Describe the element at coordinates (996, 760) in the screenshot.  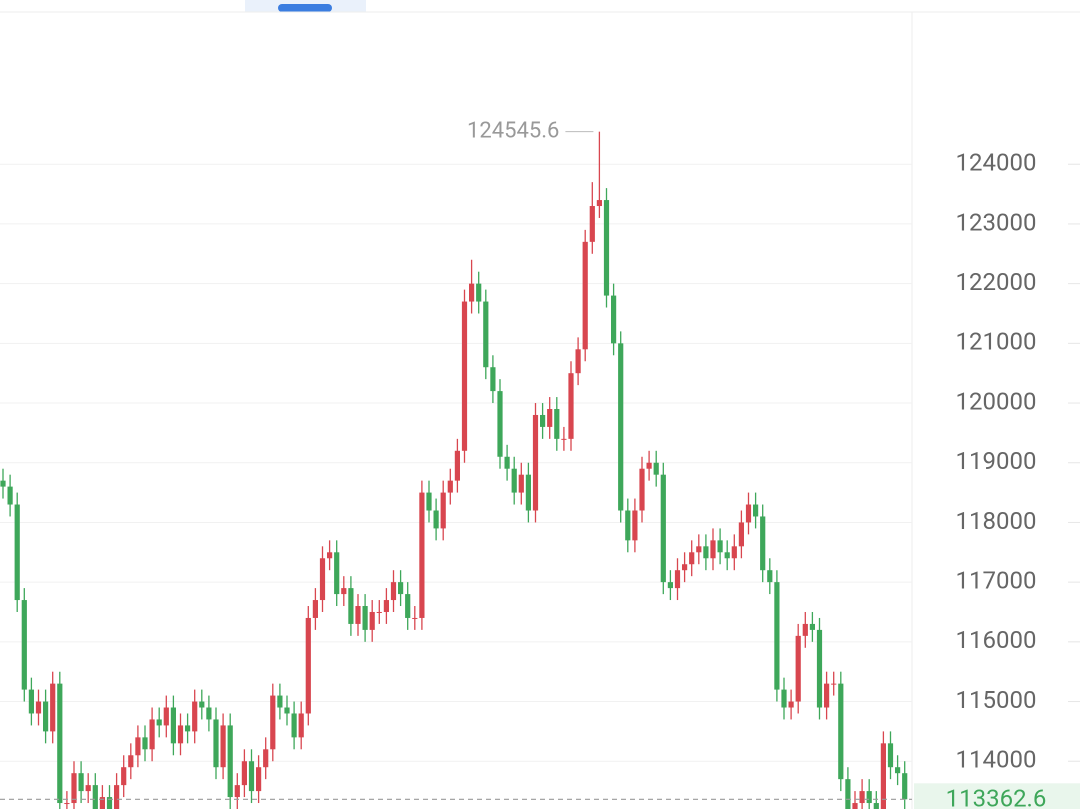
I see `y-tick-label: 114000` at that location.